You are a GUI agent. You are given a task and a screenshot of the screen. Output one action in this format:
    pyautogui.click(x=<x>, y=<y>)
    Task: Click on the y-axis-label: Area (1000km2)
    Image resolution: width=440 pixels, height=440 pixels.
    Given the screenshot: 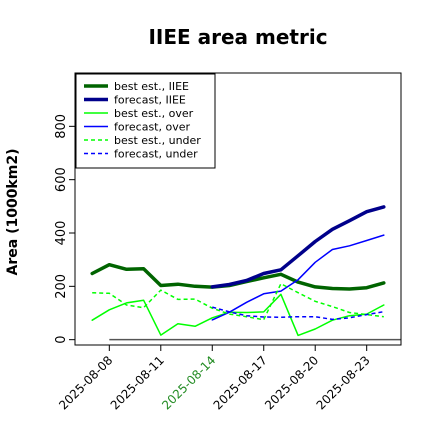 What is the action you would take?
    pyautogui.click(x=13, y=212)
    